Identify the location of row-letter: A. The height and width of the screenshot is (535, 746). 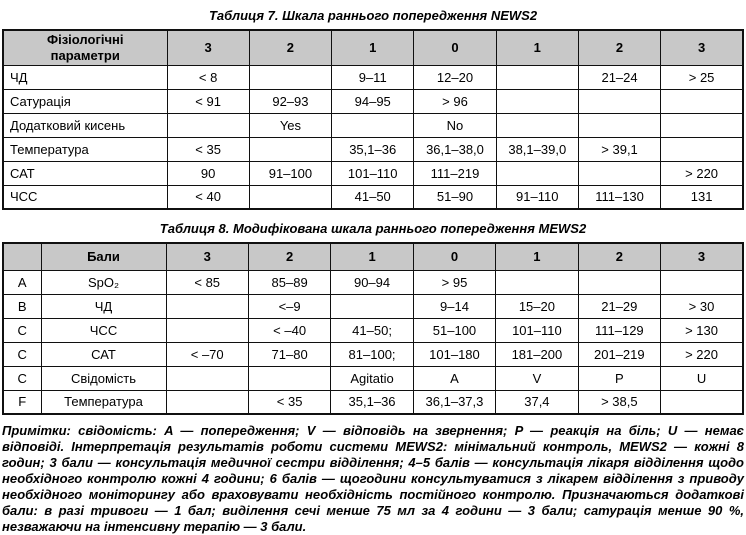
(22, 282).